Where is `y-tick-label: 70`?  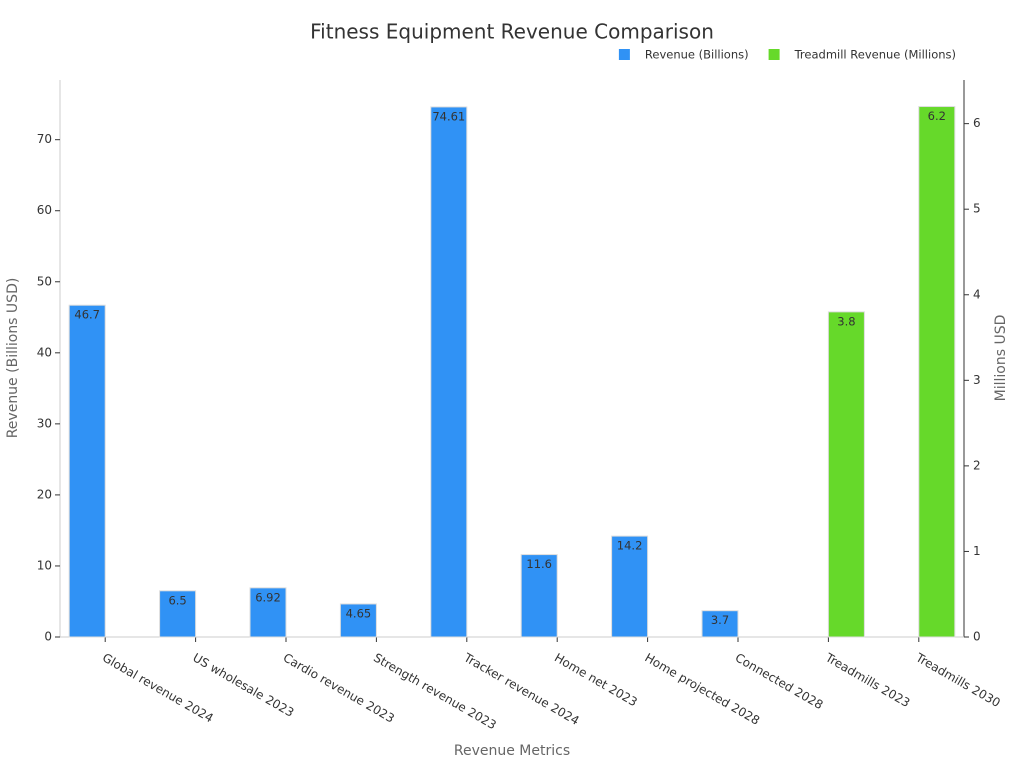 y-tick-label: 70 is located at coordinates (44, 139).